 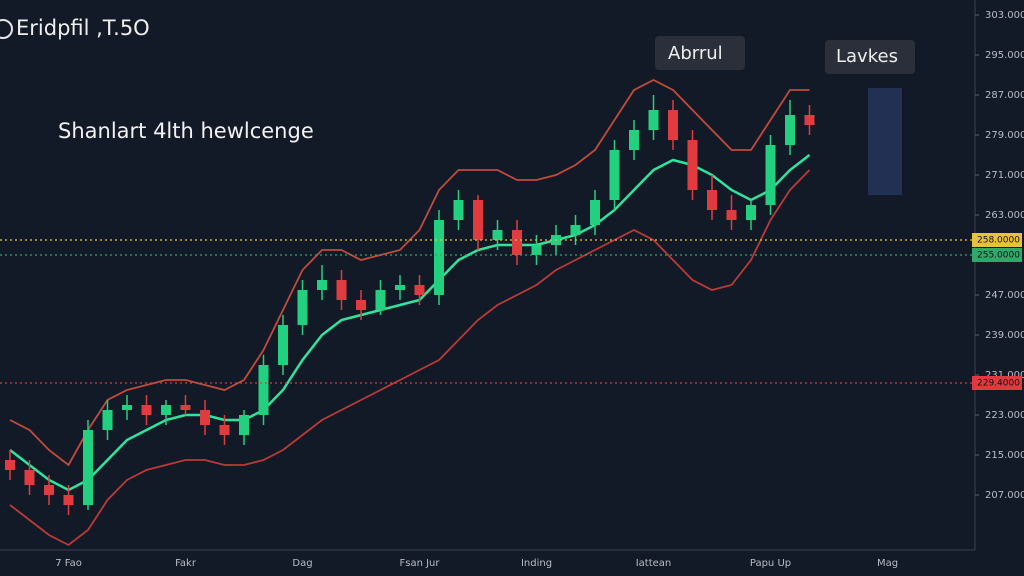 What do you see at coordinates (1004, 295) in the screenshot?
I see `y-tick-label: 247.0000` at bounding box center [1004, 295].